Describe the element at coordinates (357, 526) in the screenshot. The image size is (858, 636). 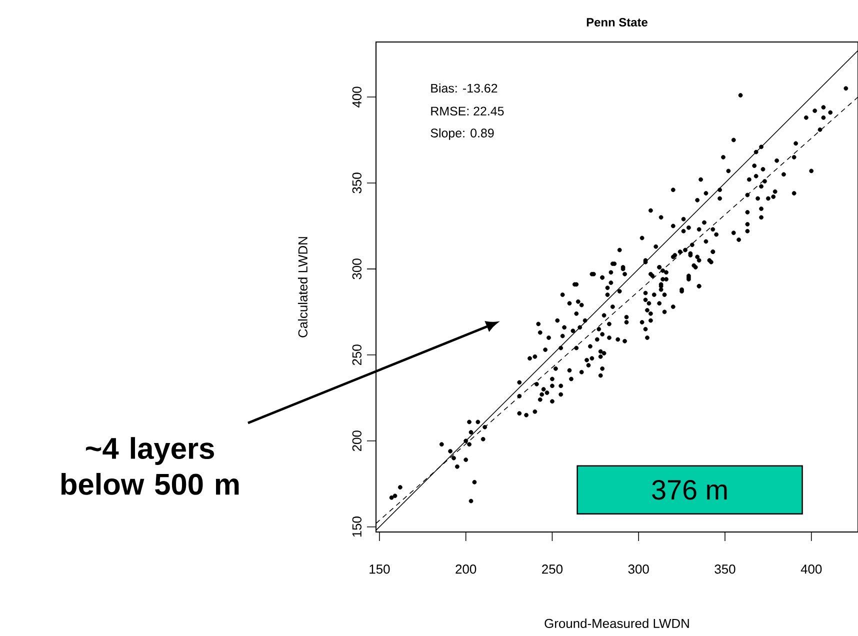
I see `y-tick-label: 150` at that location.